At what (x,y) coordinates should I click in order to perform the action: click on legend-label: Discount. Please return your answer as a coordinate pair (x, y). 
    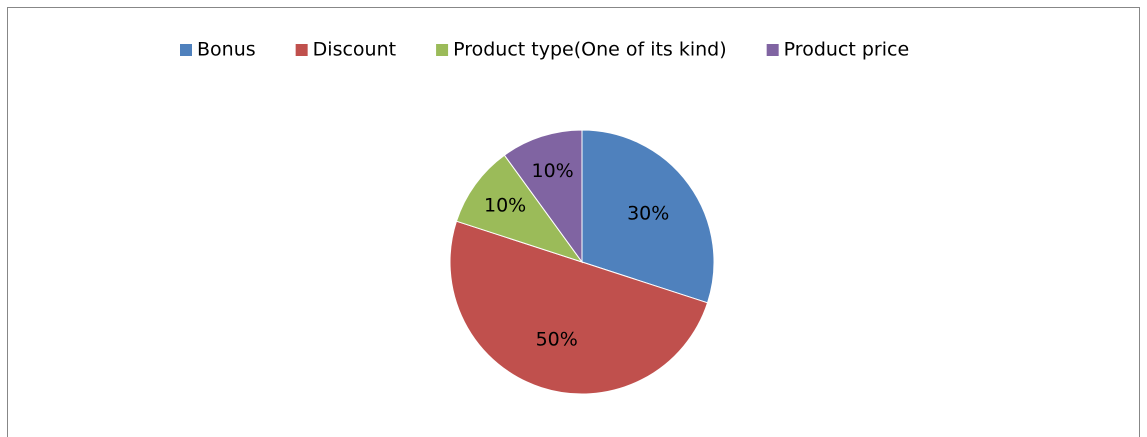
    Looking at the image, I should click on (354, 50).